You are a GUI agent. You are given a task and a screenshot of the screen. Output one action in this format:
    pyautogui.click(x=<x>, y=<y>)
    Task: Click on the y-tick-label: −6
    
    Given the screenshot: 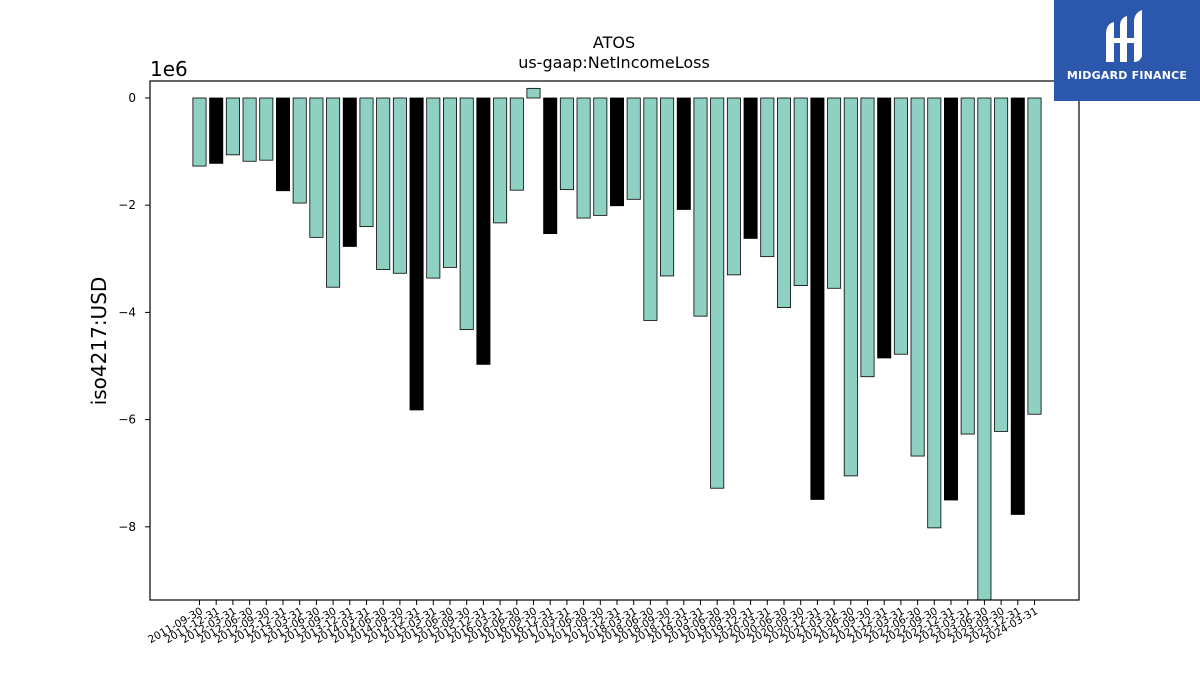 What is the action you would take?
    pyautogui.click(x=127, y=420)
    